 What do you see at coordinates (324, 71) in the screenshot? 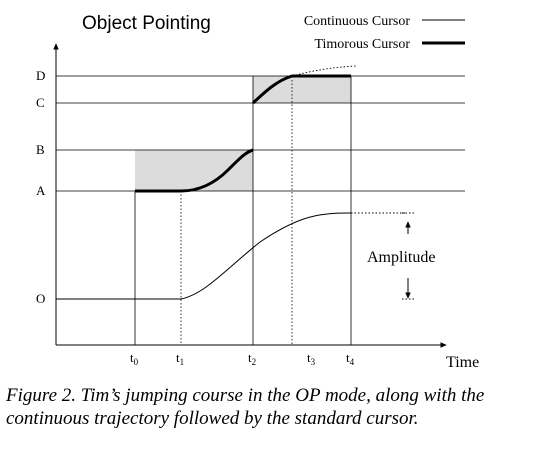
I see `timorous-cursor-overshoot-dotted` at bounding box center [324, 71].